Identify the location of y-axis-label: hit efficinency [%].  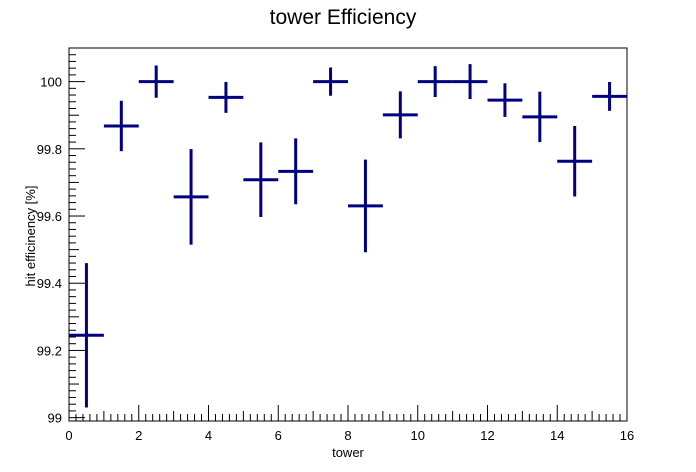
(30, 236).